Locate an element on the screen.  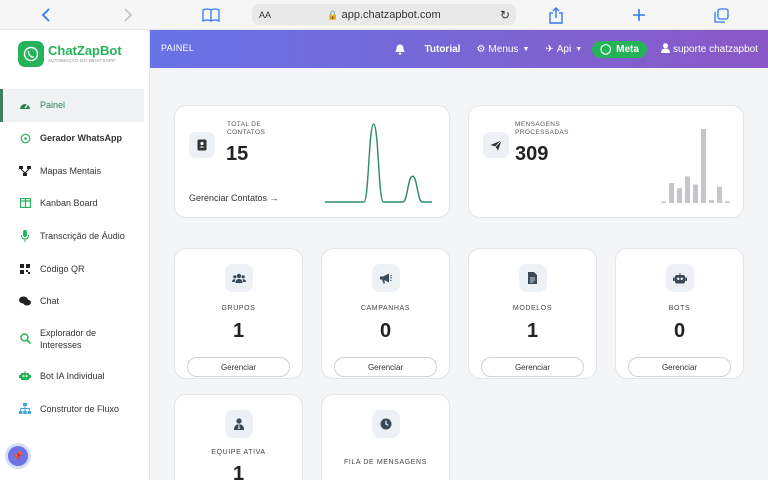
cogs-icon: ⚙ is located at coordinates (481, 49).